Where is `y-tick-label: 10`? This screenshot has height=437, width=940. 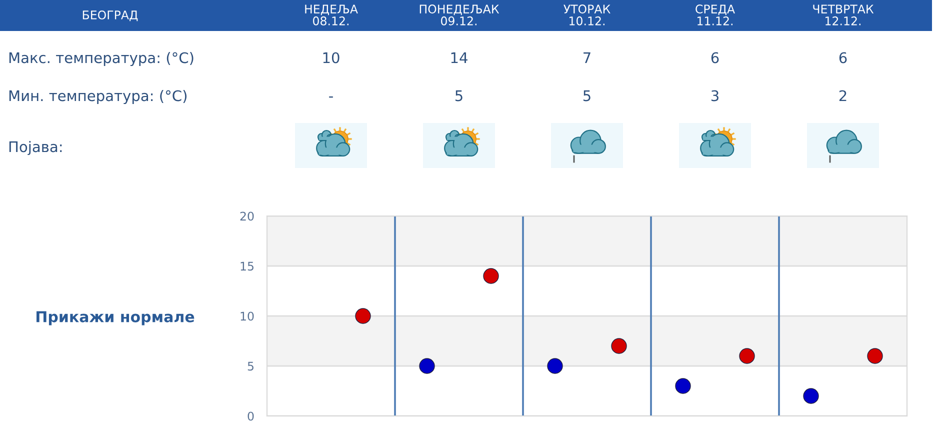 y-tick-label: 10 is located at coordinates (247, 316).